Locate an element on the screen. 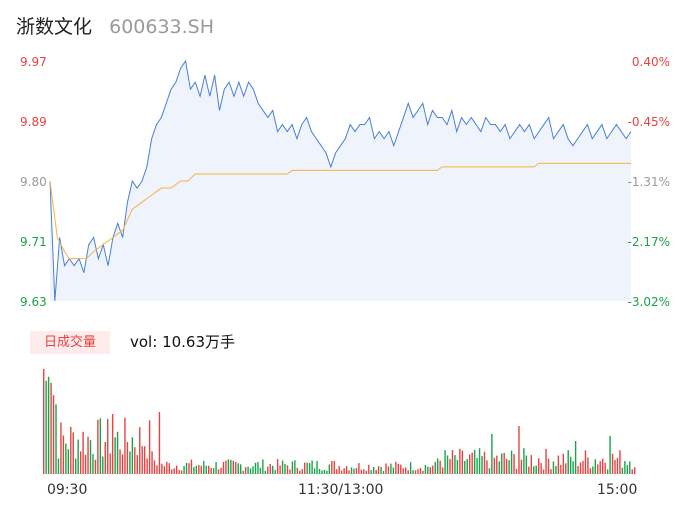 Image resolution: width=686 pixels, height=524 pixels. time-label-close: 15:00 is located at coordinates (617, 490).